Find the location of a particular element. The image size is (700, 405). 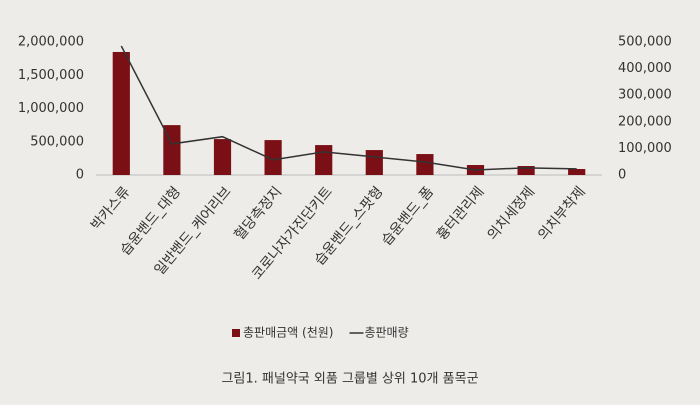

y2-tick-label: 100,000 is located at coordinates (645, 148).